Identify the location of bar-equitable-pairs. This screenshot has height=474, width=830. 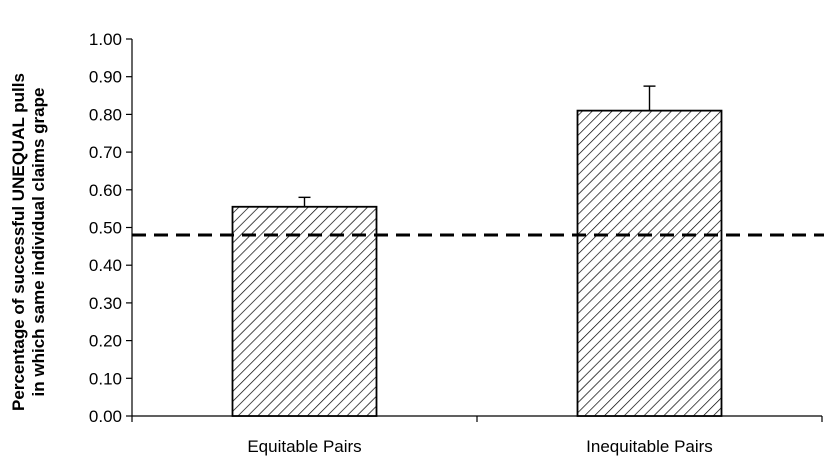
(304, 311).